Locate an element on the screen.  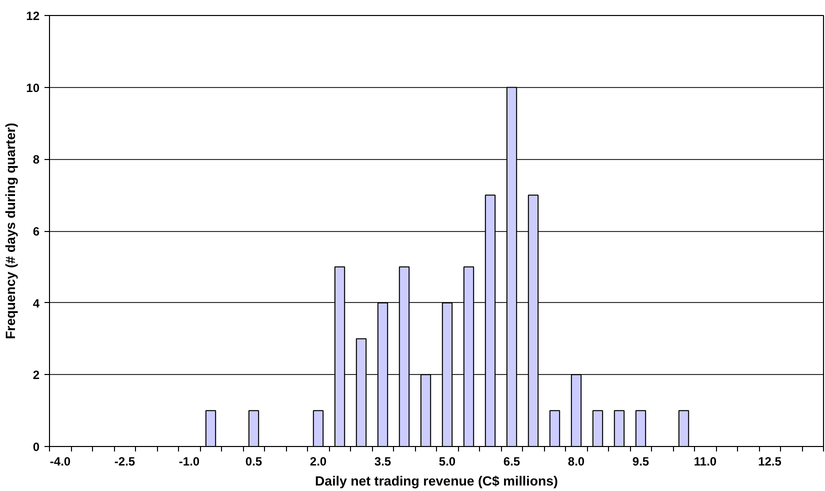
x-tick-label: -1.0 is located at coordinates (189, 461).